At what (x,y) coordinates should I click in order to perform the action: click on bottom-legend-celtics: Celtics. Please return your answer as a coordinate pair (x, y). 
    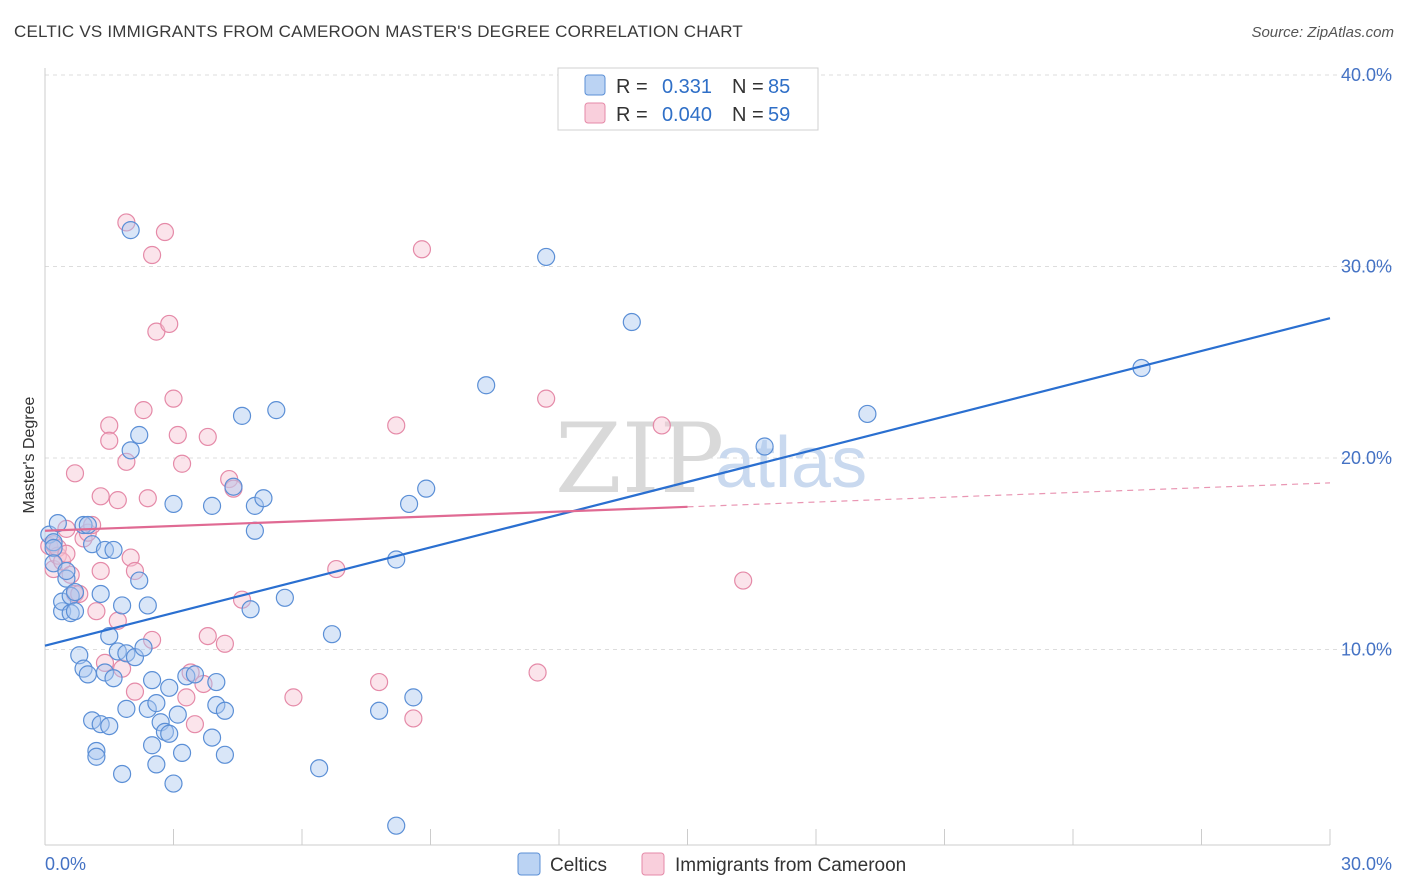
    Looking at the image, I should click on (578, 865).